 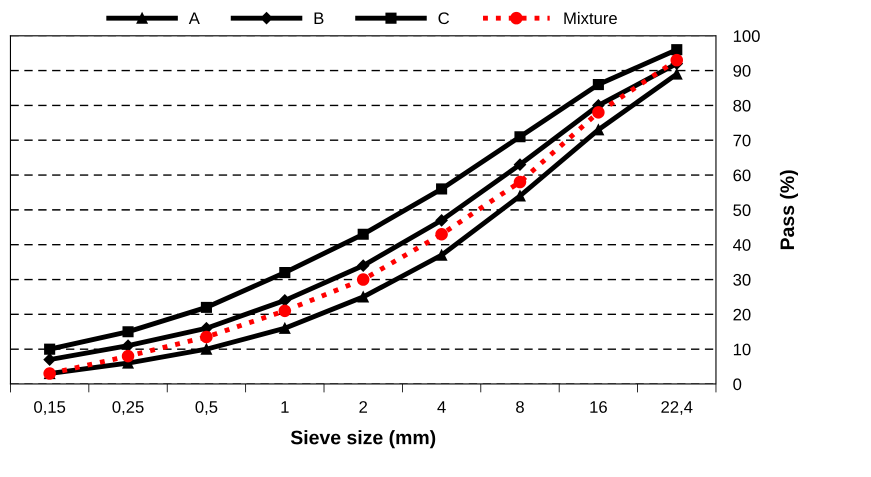 What do you see at coordinates (742, 106) in the screenshot?
I see `y-tick-label: 80` at bounding box center [742, 106].